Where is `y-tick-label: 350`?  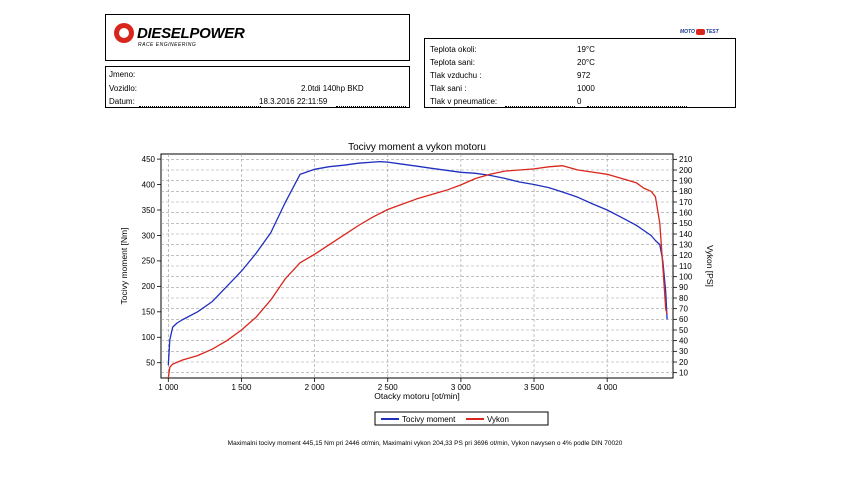
y-tick-label: 350 is located at coordinates (149, 210).